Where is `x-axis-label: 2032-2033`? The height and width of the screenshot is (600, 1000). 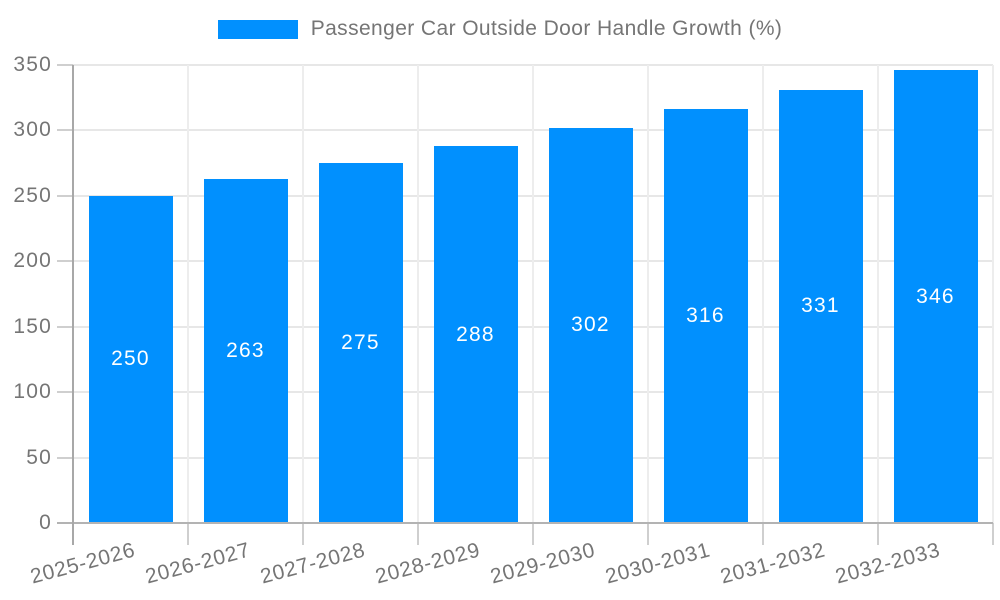
x-axis-label: 2032-2033 is located at coordinates (887, 563).